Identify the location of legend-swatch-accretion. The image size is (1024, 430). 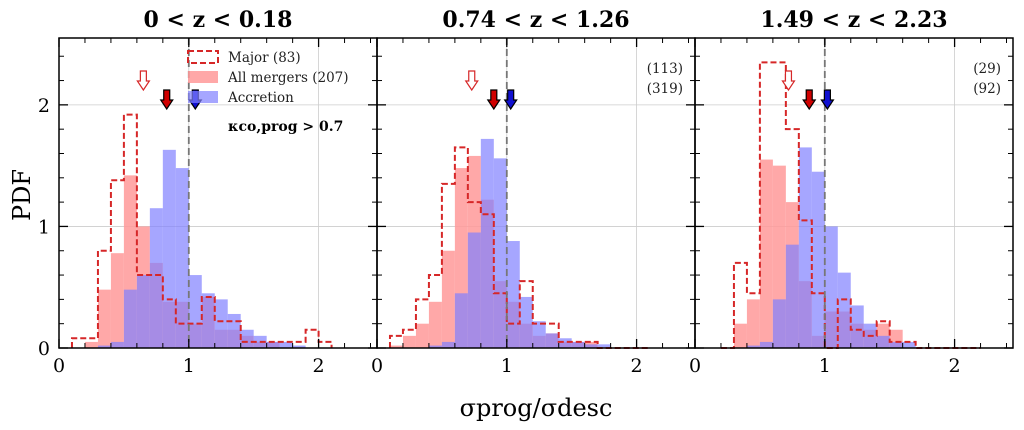
(203, 97).